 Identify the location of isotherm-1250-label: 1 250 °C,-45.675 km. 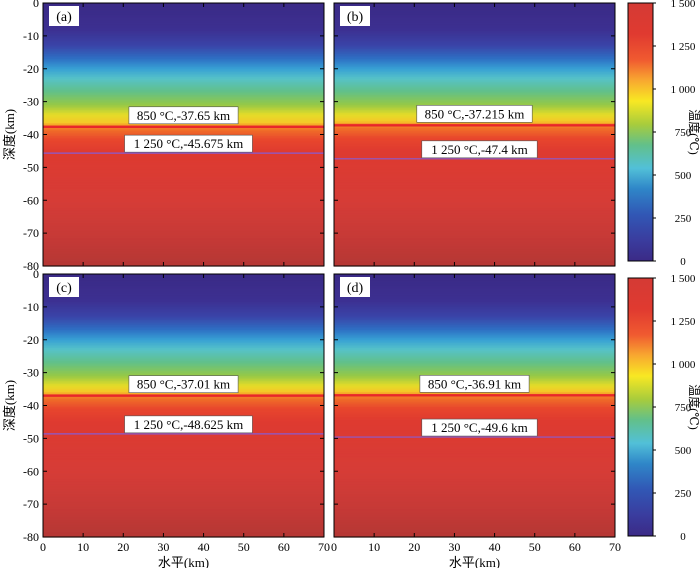
(188, 143).